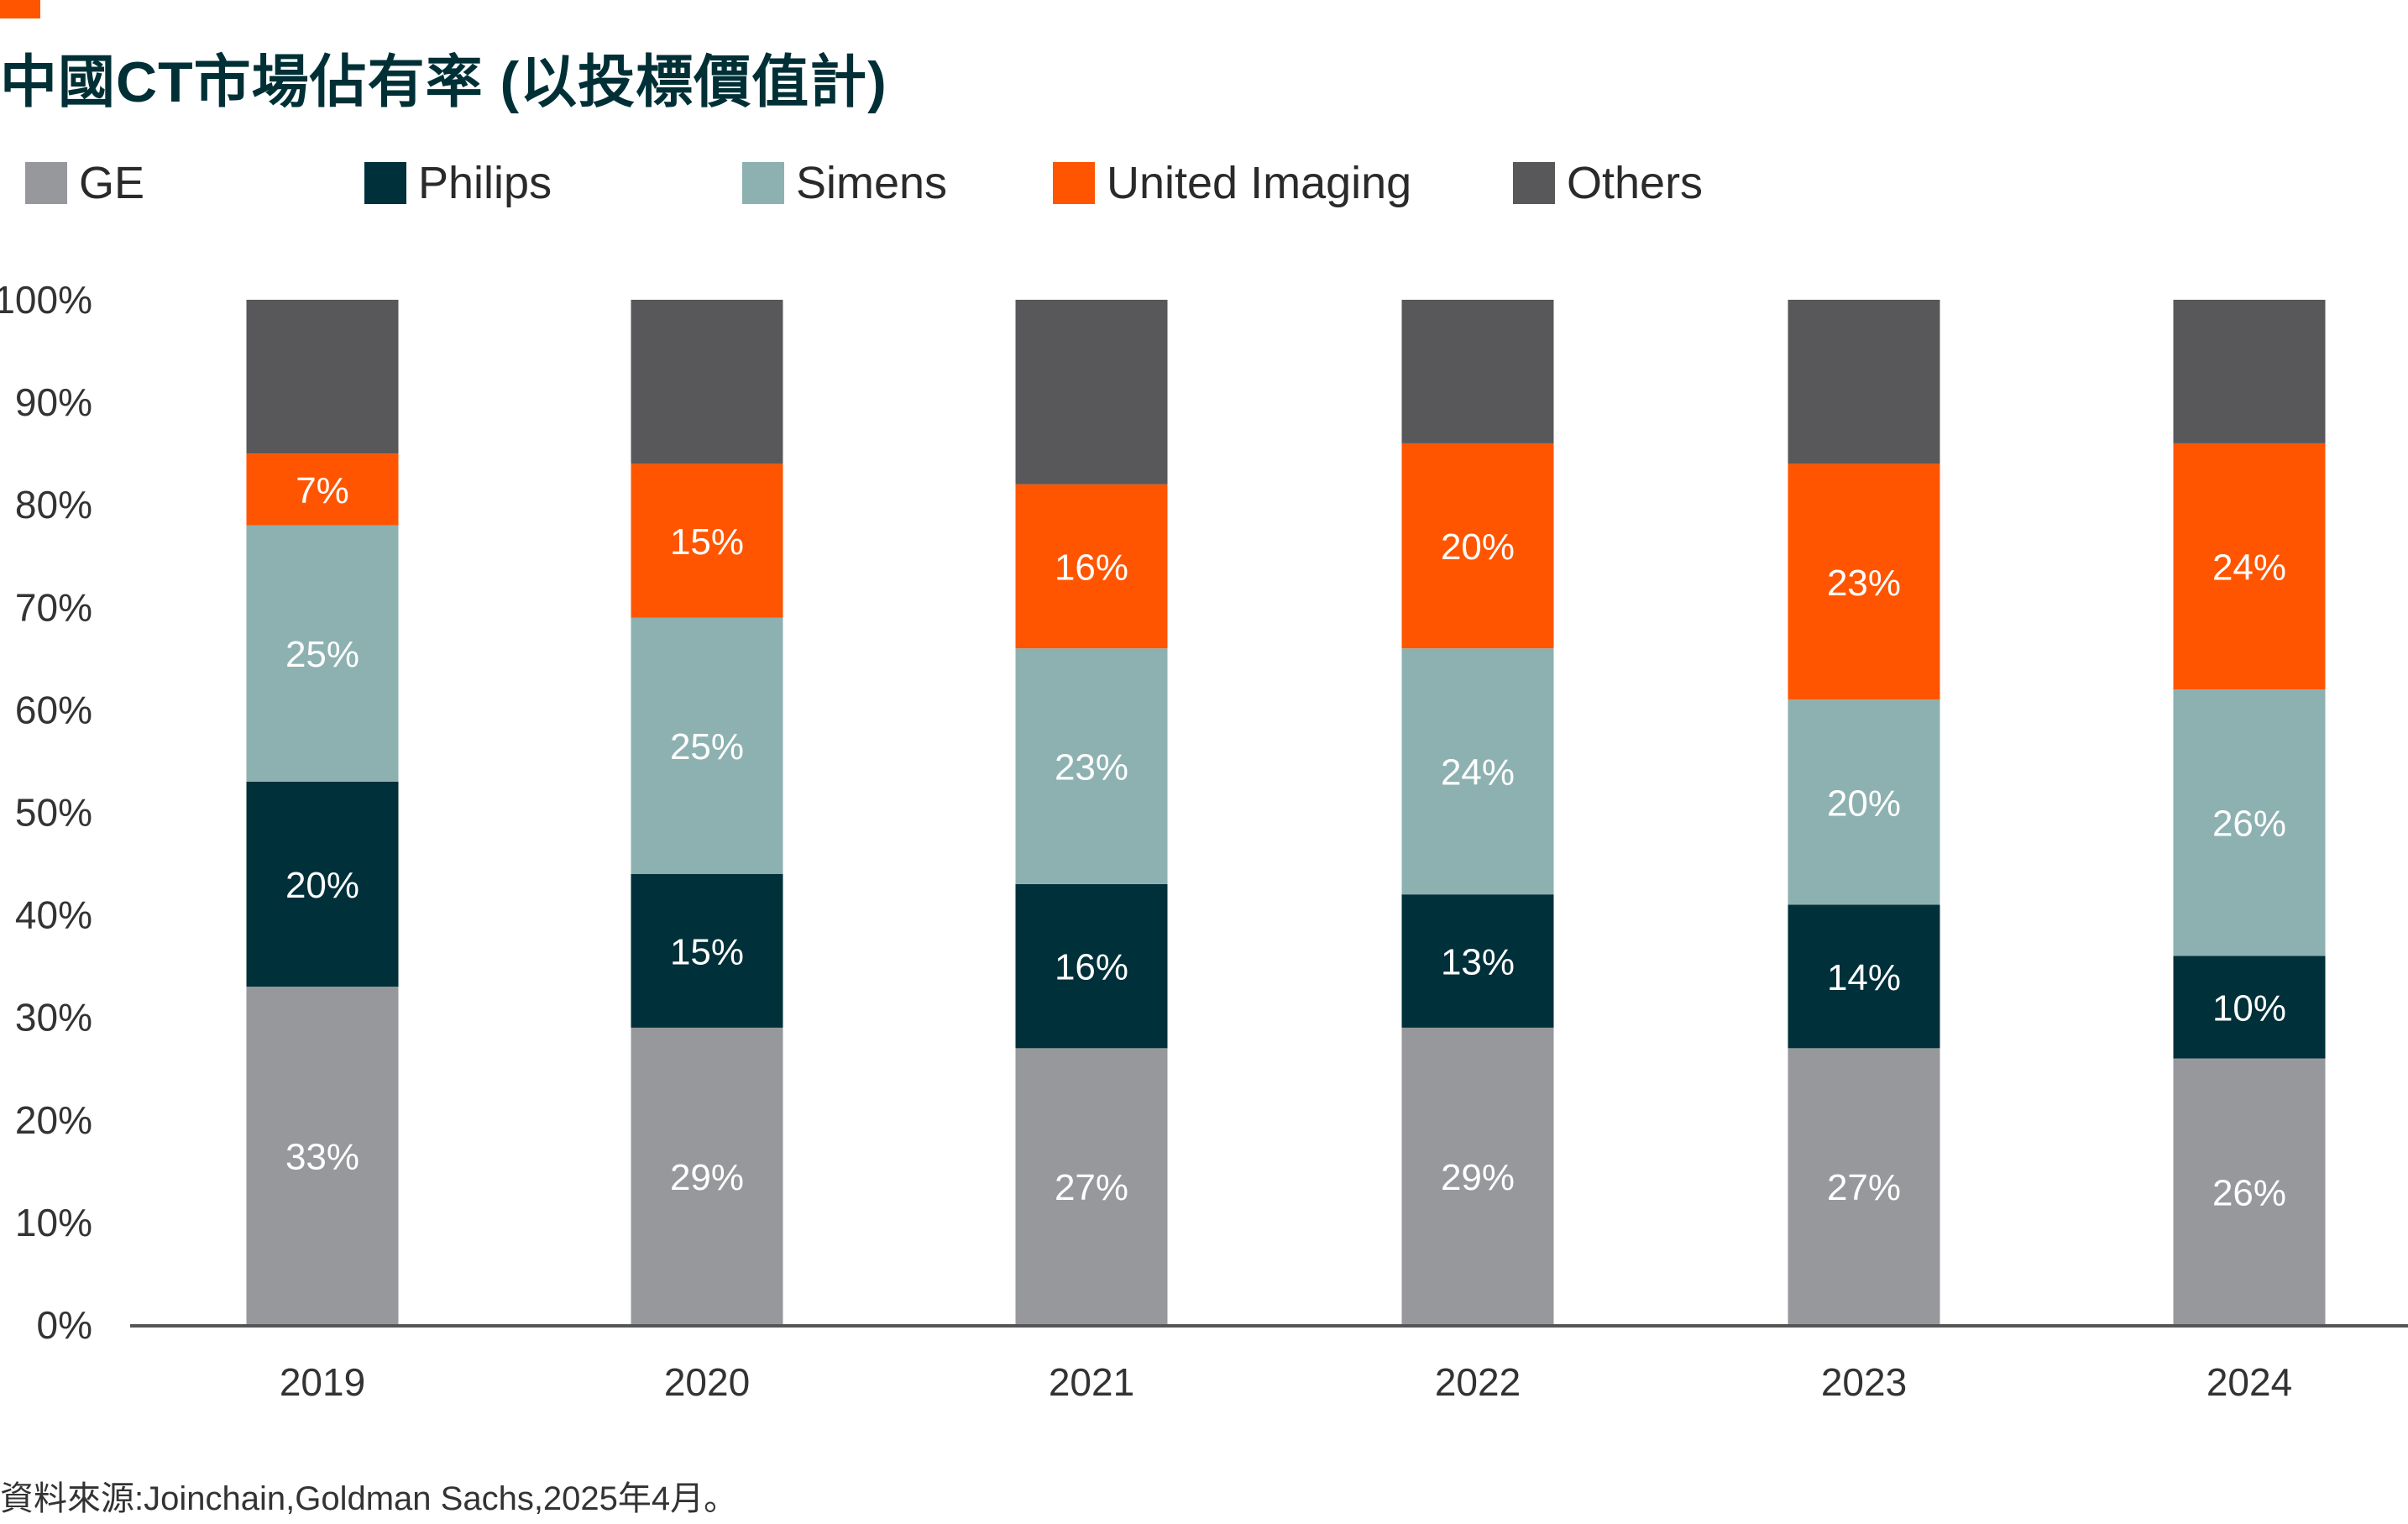 This screenshot has width=2408, height=1524. What do you see at coordinates (385, 183) in the screenshot?
I see `legend-swatch-philips` at bounding box center [385, 183].